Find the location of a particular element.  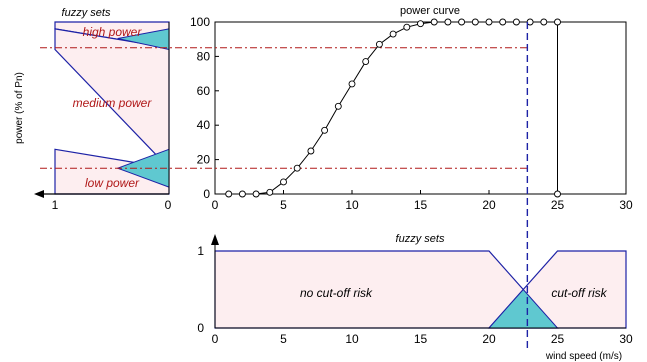

x-axis-label: wind speed (m/s) is located at coordinates (583, 356).